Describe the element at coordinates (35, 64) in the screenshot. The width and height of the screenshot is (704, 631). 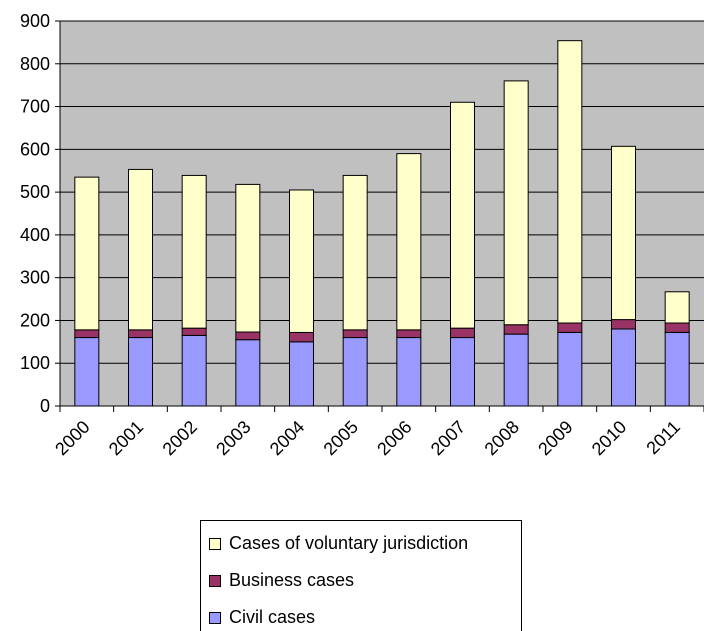
I see `y-tick-label-800: 800` at that location.